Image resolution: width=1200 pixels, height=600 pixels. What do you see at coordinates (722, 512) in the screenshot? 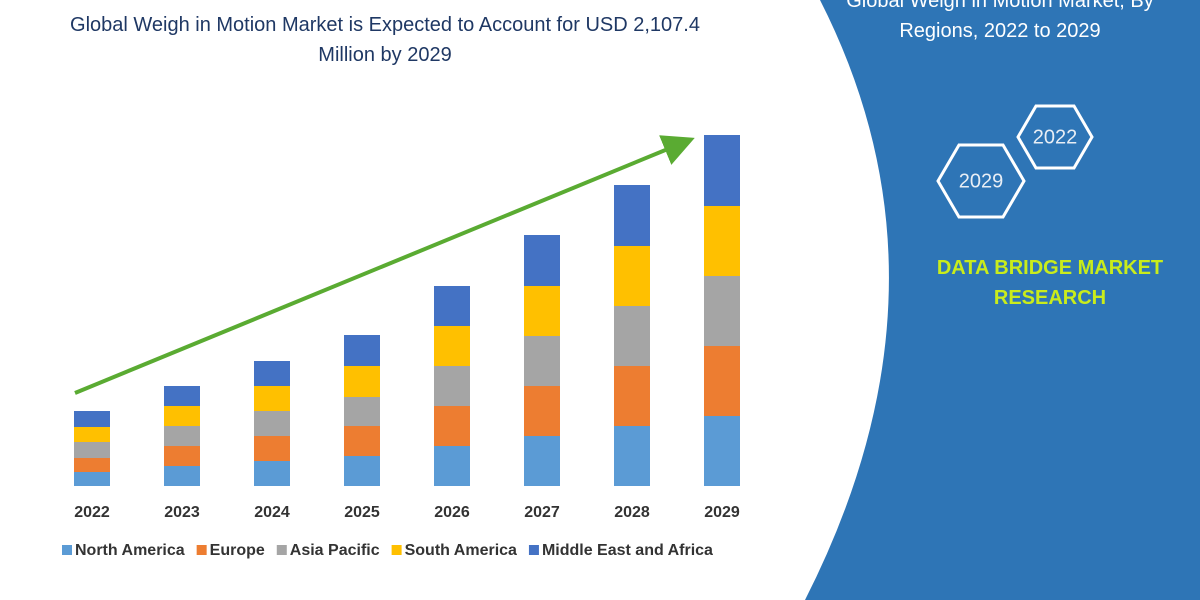
I see `x-tick-label: 2029` at bounding box center [722, 512].